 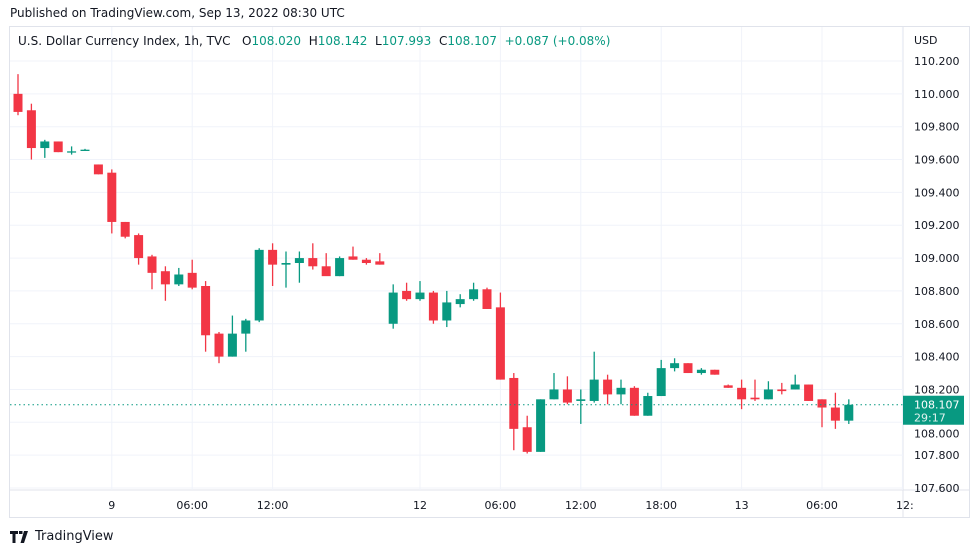 What do you see at coordinates (930, 418) in the screenshot?
I see `bar-countdown: 29:17` at bounding box center [930, 418].